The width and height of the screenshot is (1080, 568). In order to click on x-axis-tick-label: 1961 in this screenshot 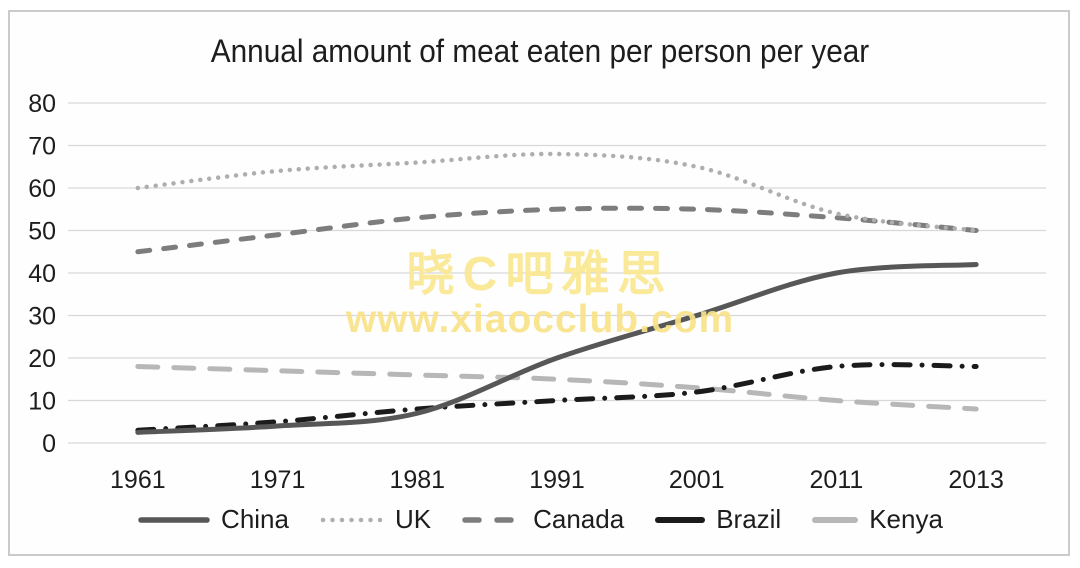, I will do `click(138, 480)`.